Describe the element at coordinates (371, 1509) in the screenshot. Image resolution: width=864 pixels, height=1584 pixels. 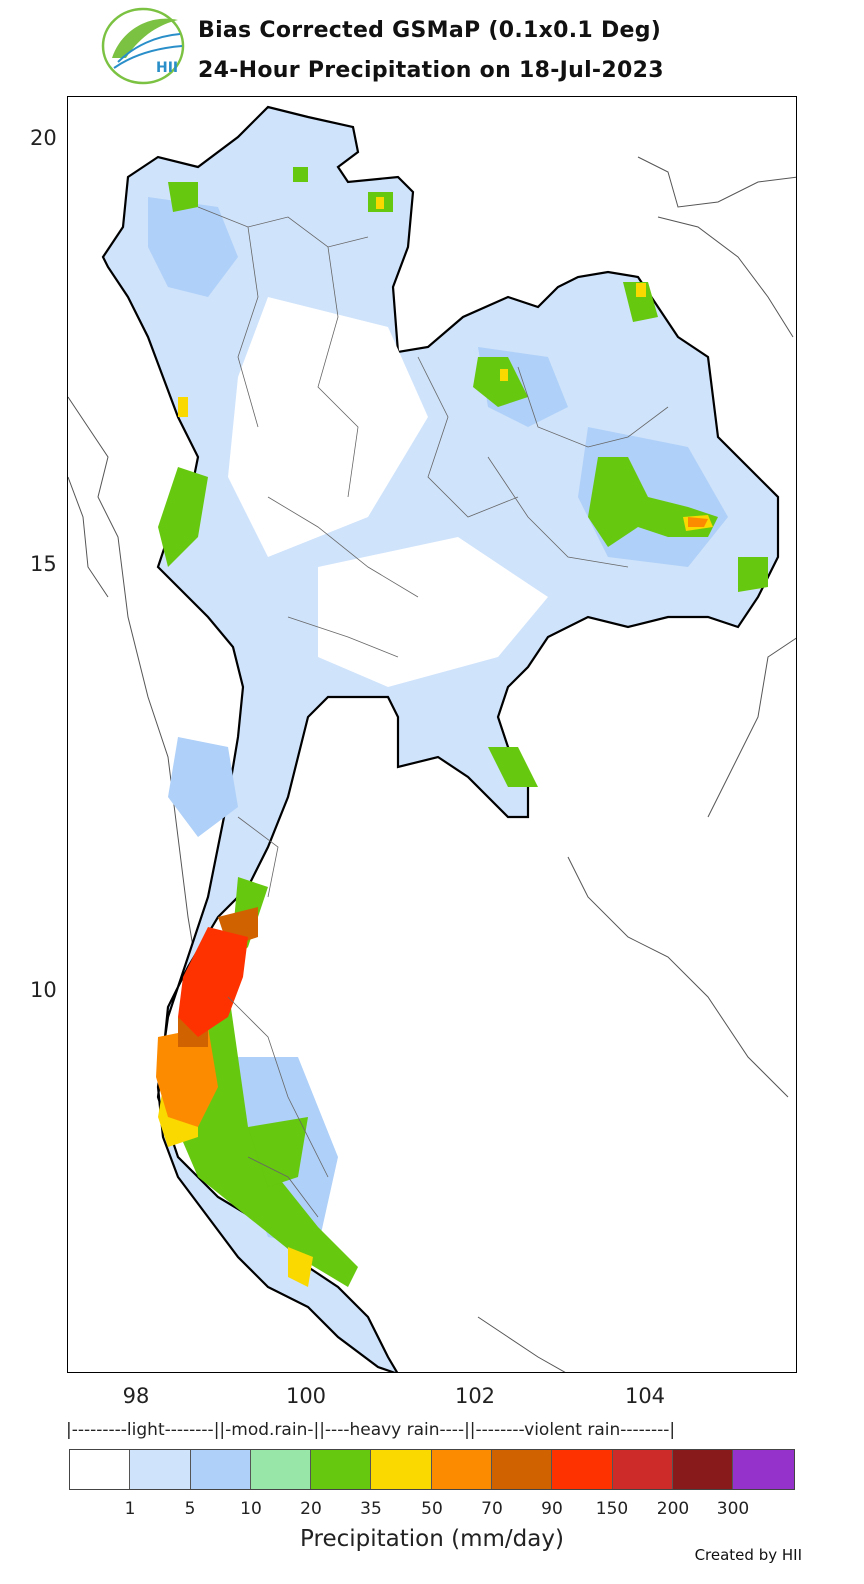
I see `legend-tick-35: 35` at that location.